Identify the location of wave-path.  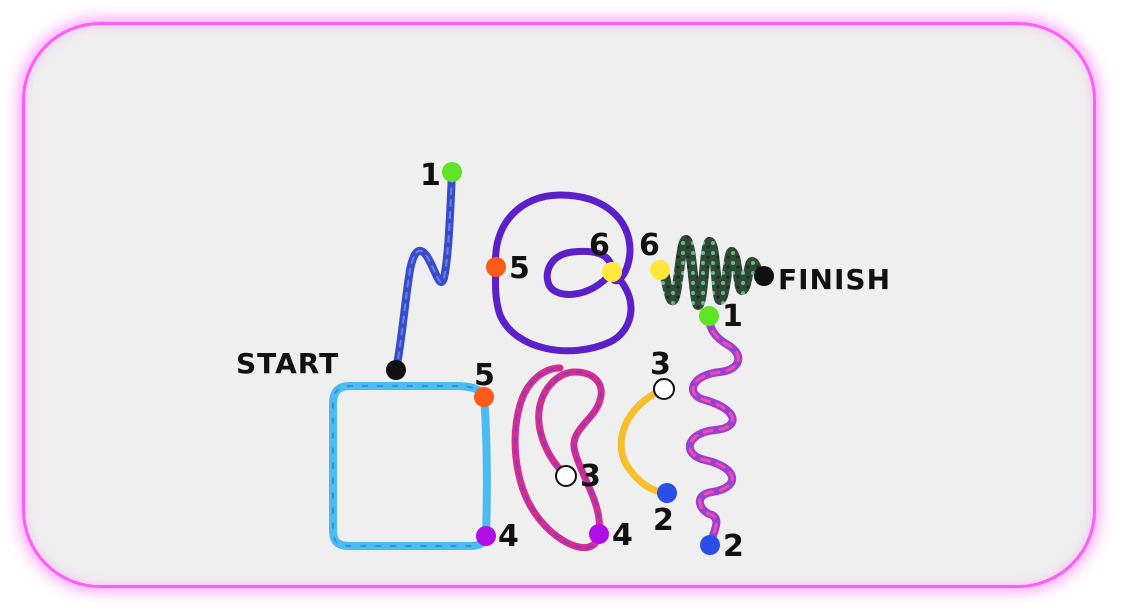
(714, 430).